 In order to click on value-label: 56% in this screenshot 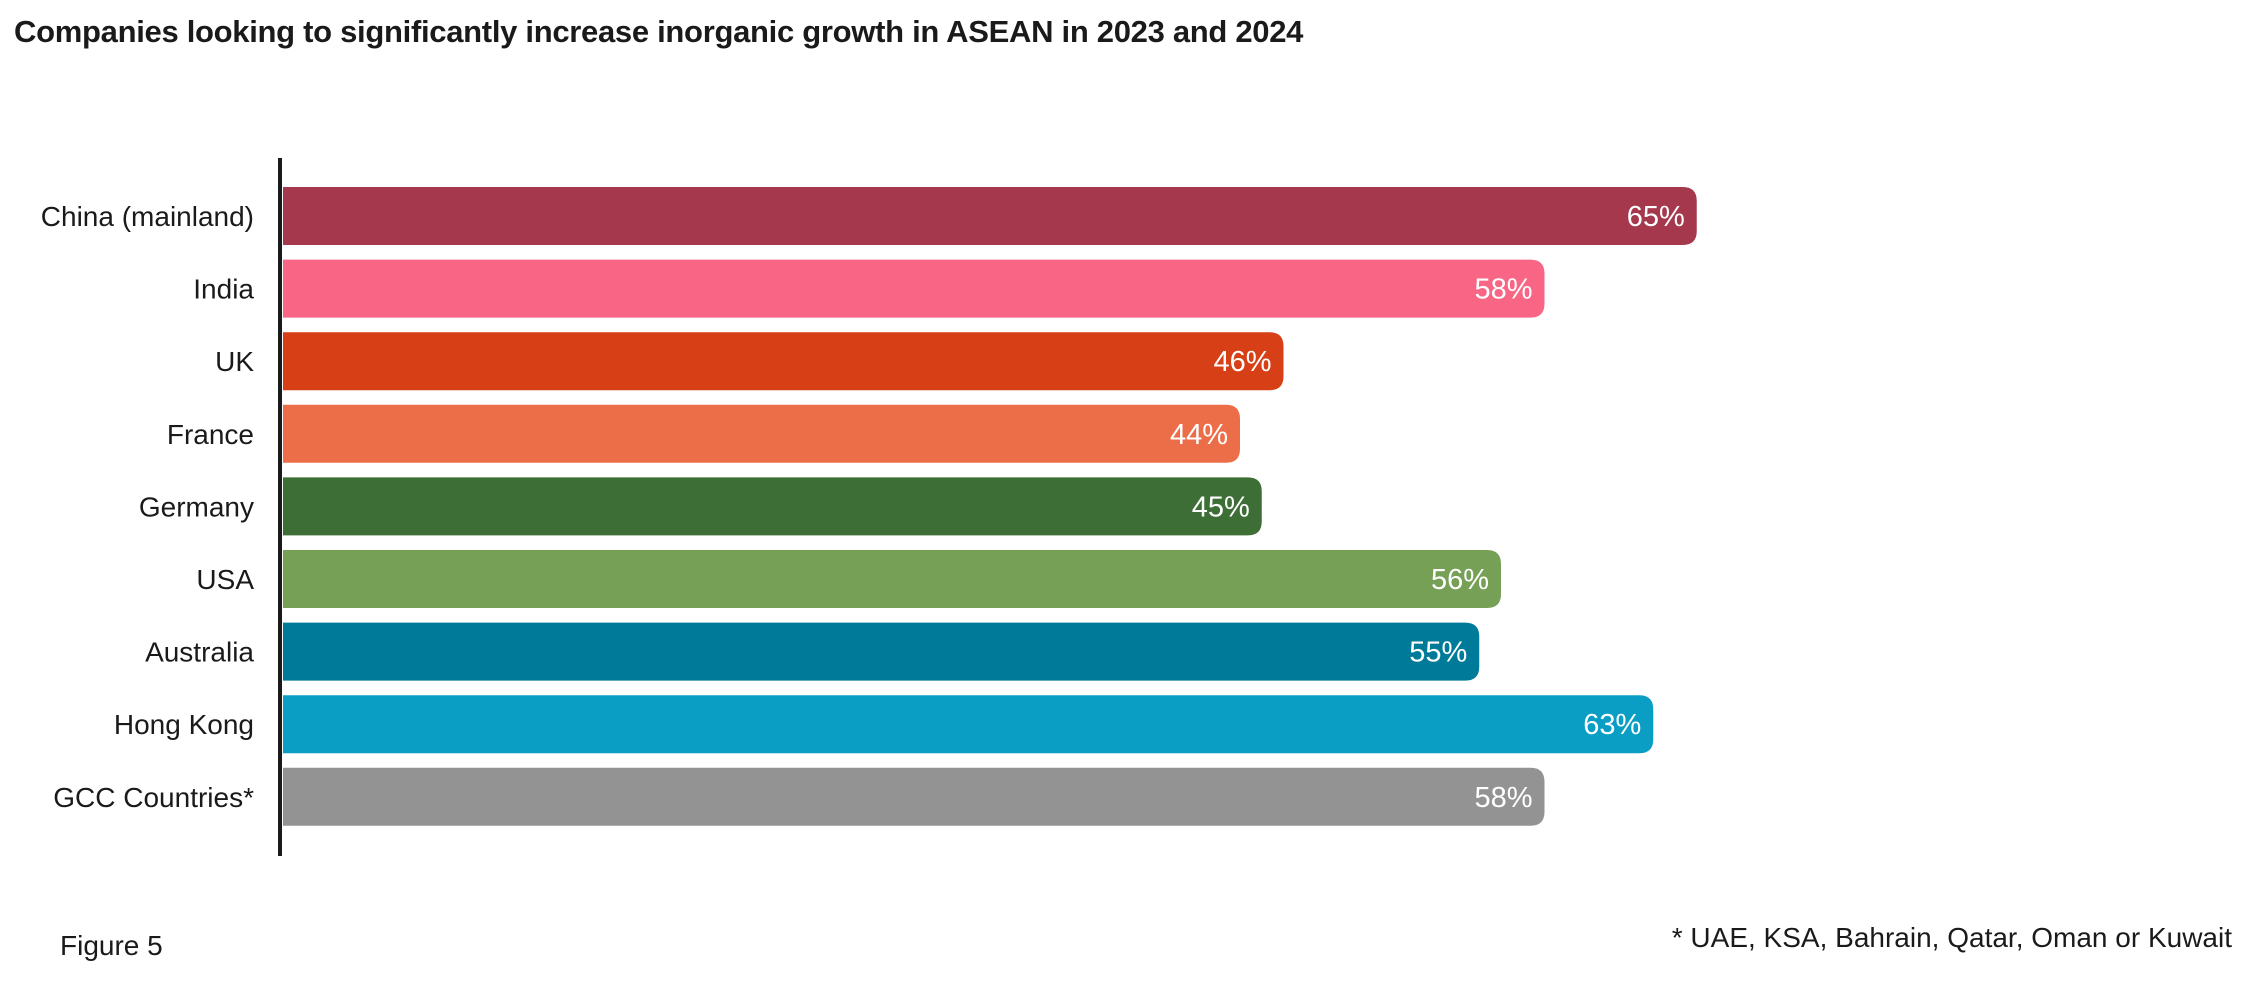, I will do `click(1460, 580)`.